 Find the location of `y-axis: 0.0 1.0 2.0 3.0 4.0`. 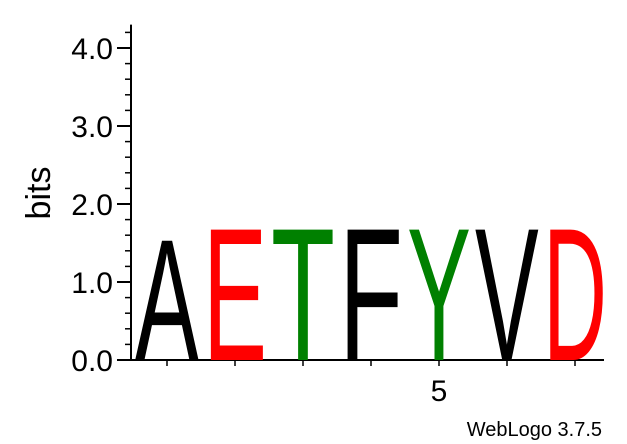

y-axis: 0.0 1.0 2.0 3.0 4.0 is located at coordinates (101, 201).